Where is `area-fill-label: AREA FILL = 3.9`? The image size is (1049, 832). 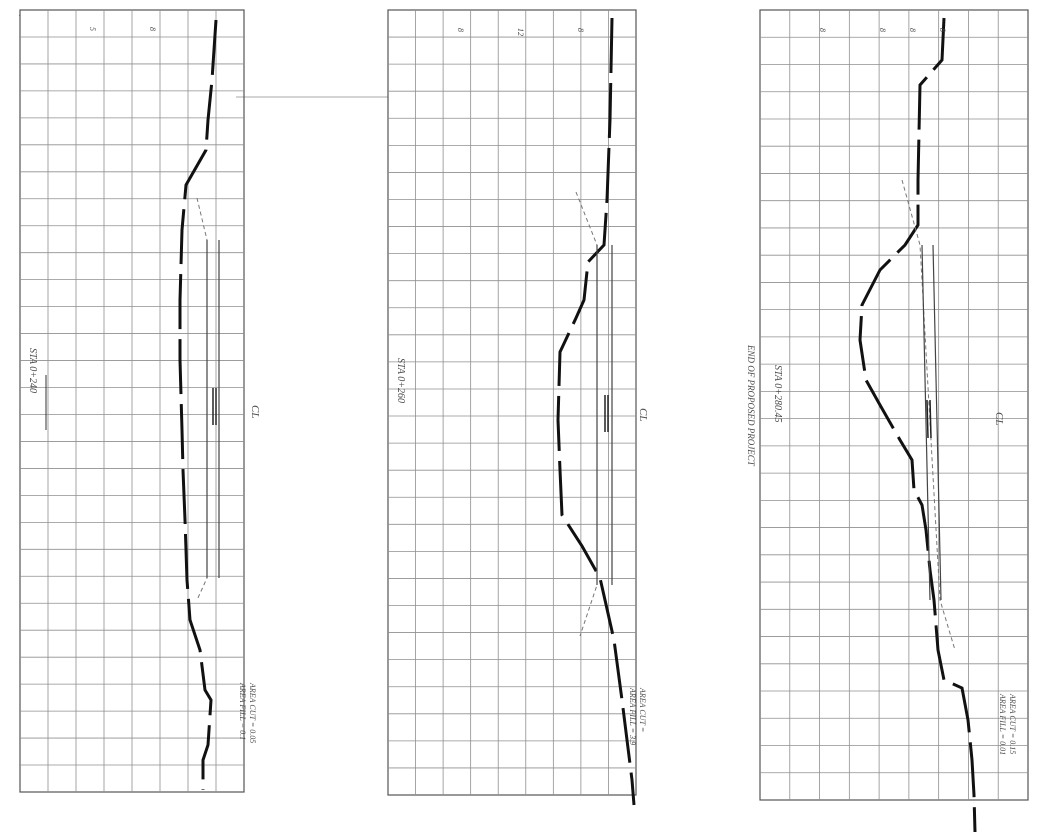 area-fill-label: AREA FILL = 3.9 is located at coordinates (632, 716).